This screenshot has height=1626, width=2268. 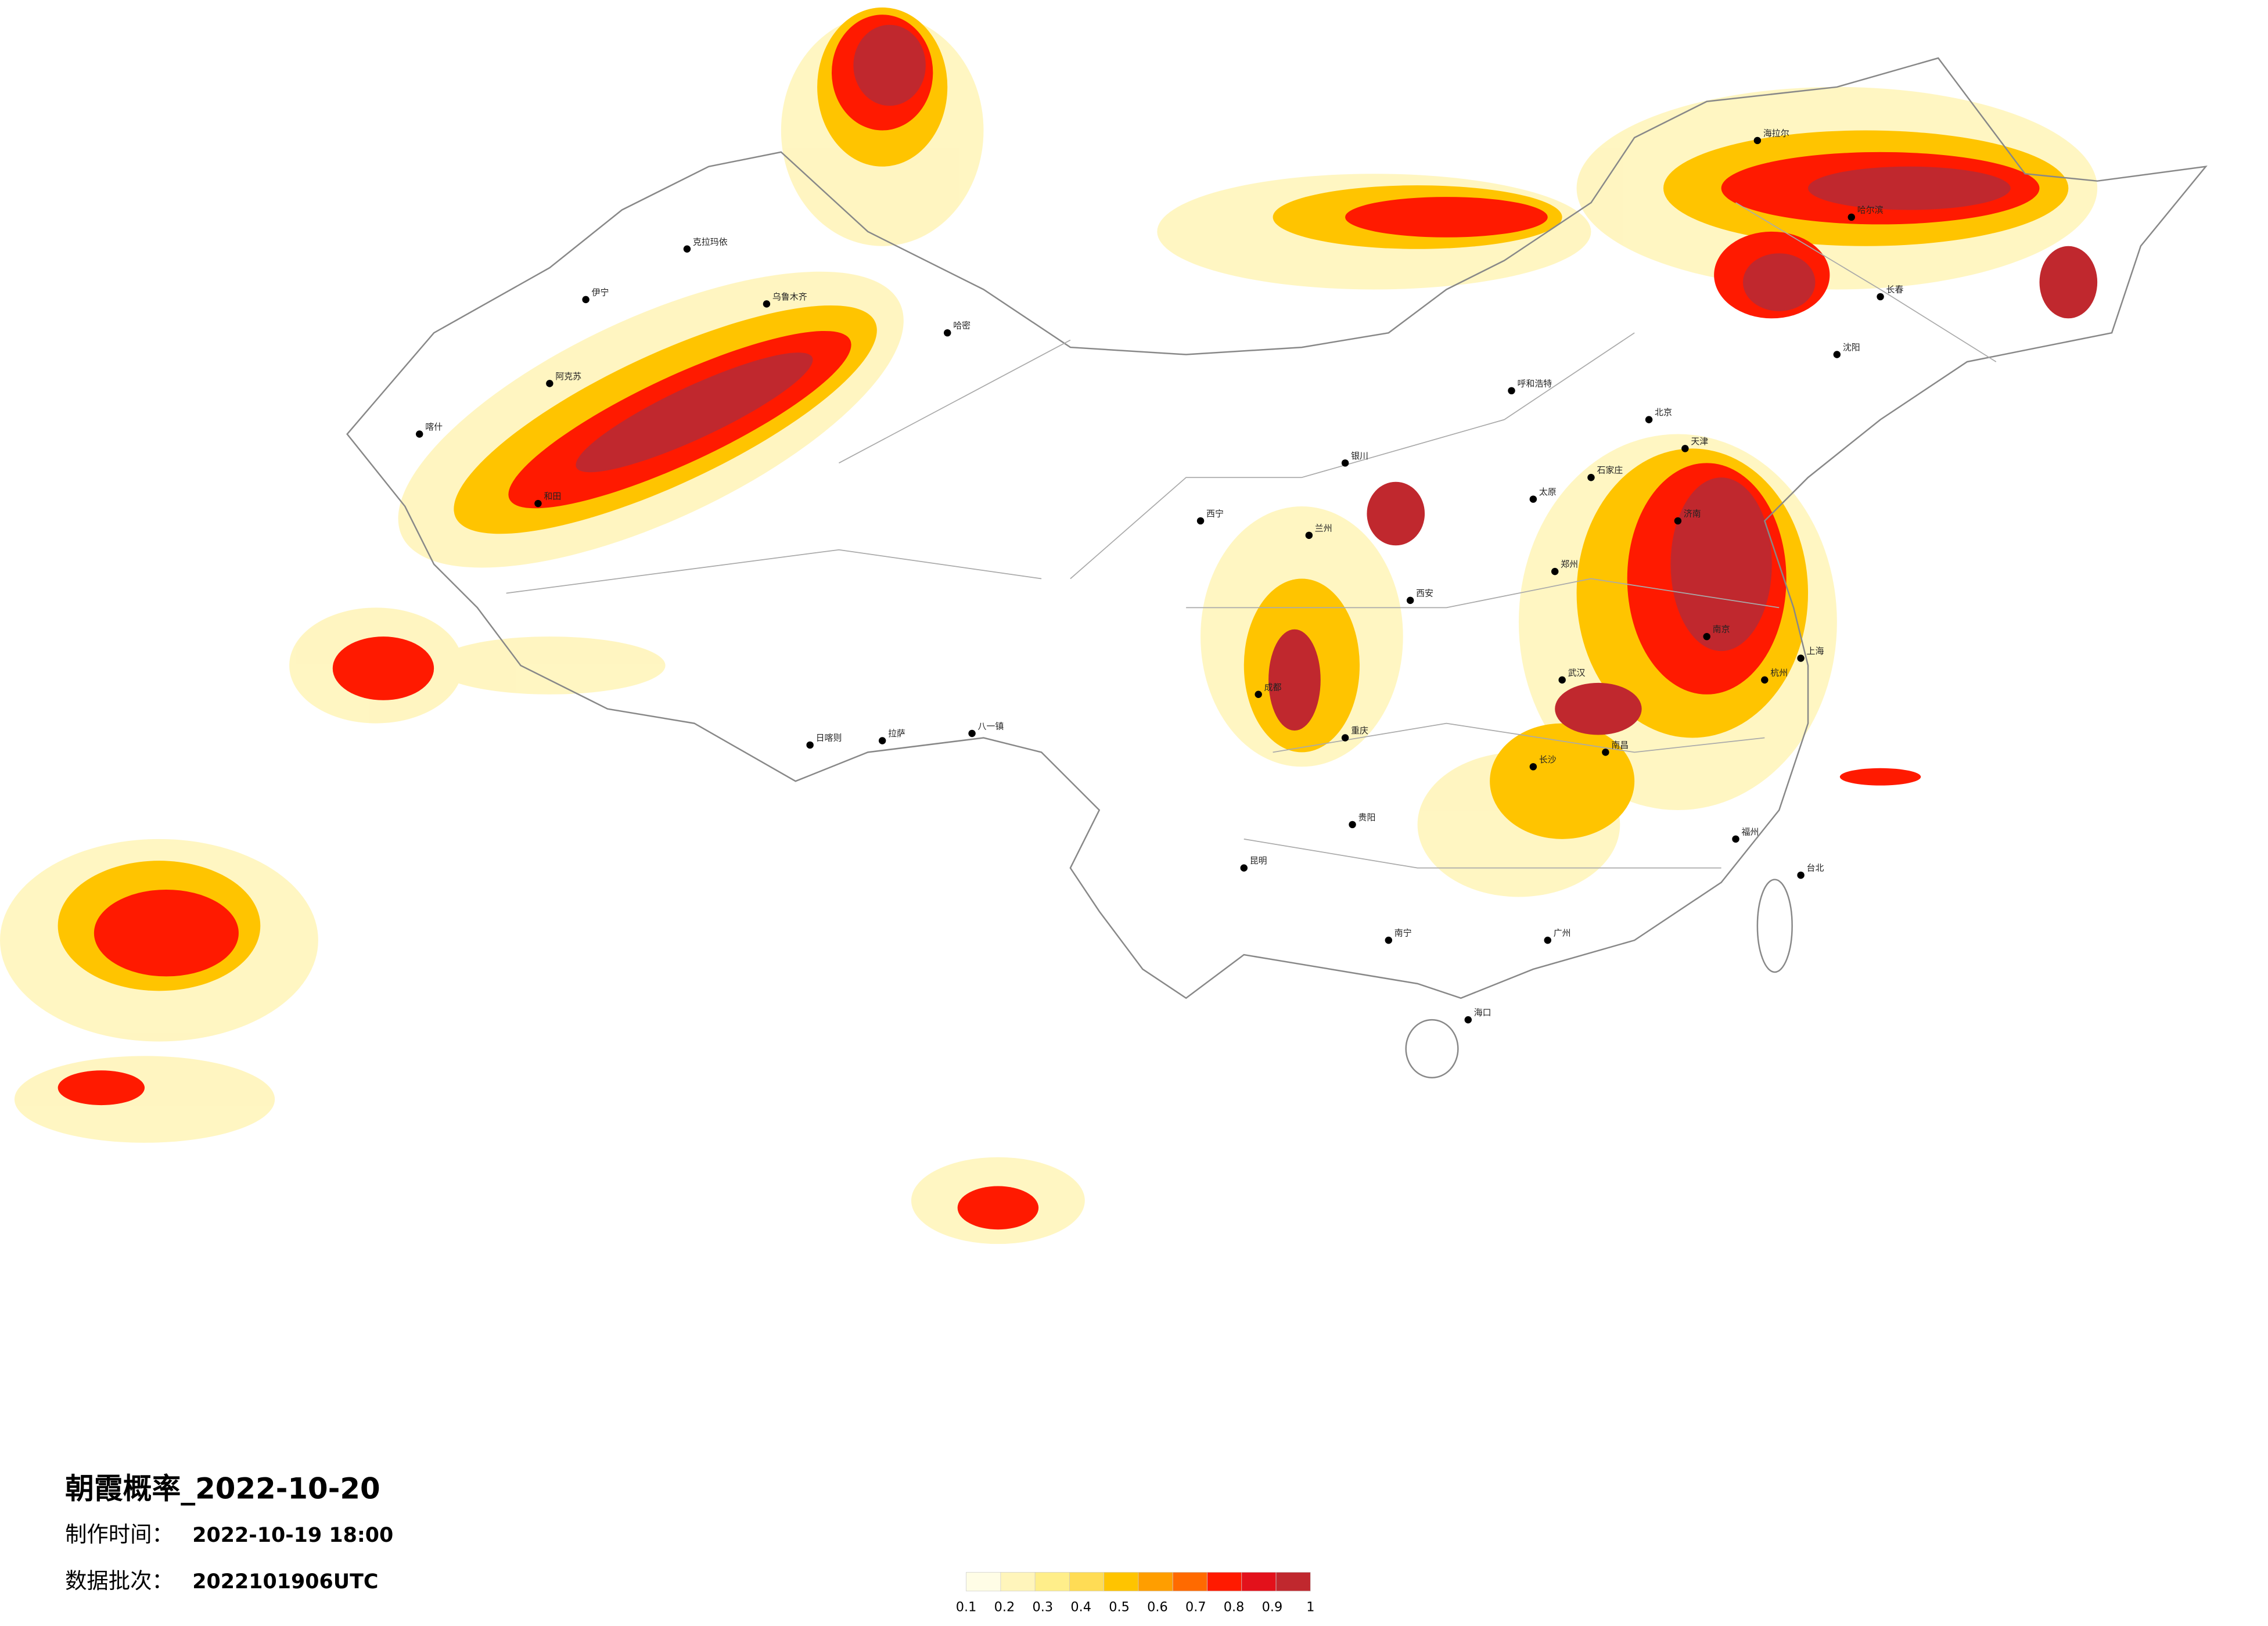 I want to click on legend-tick-label: 0.1, so click(x=966, y=1607).